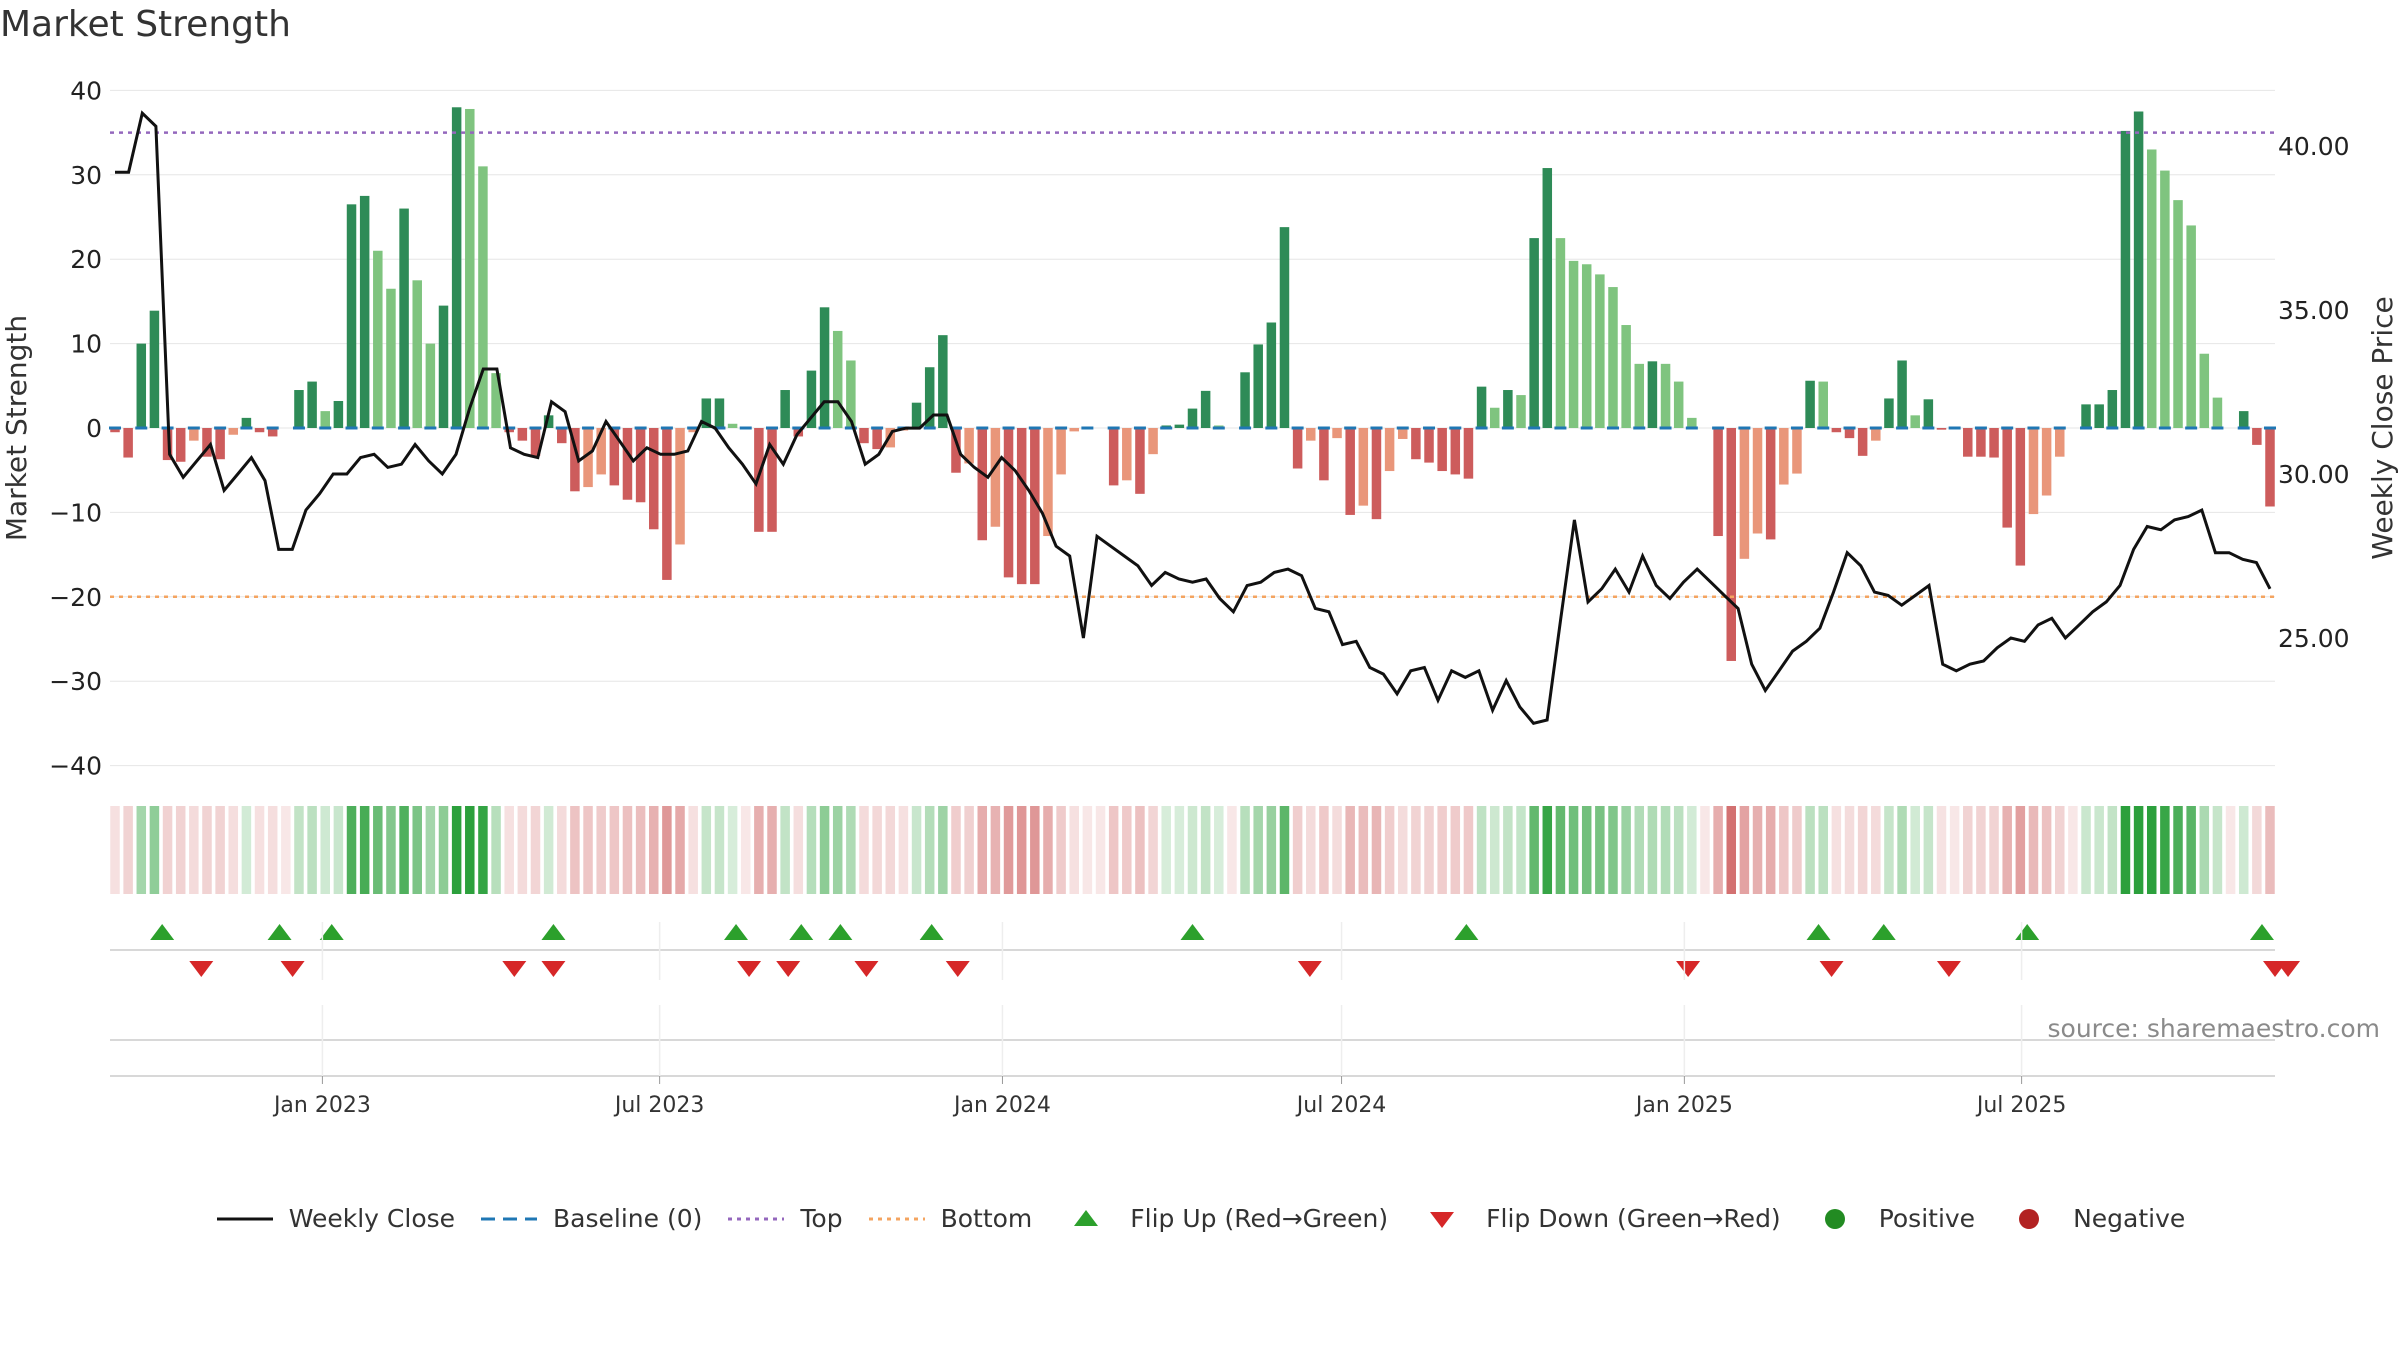 This screenshot has height=1350, width=2400. Describe the element at coordinates (2382, 427) in the screenshot. I see `y2-axis-label: Weekly Close Price` at that location.